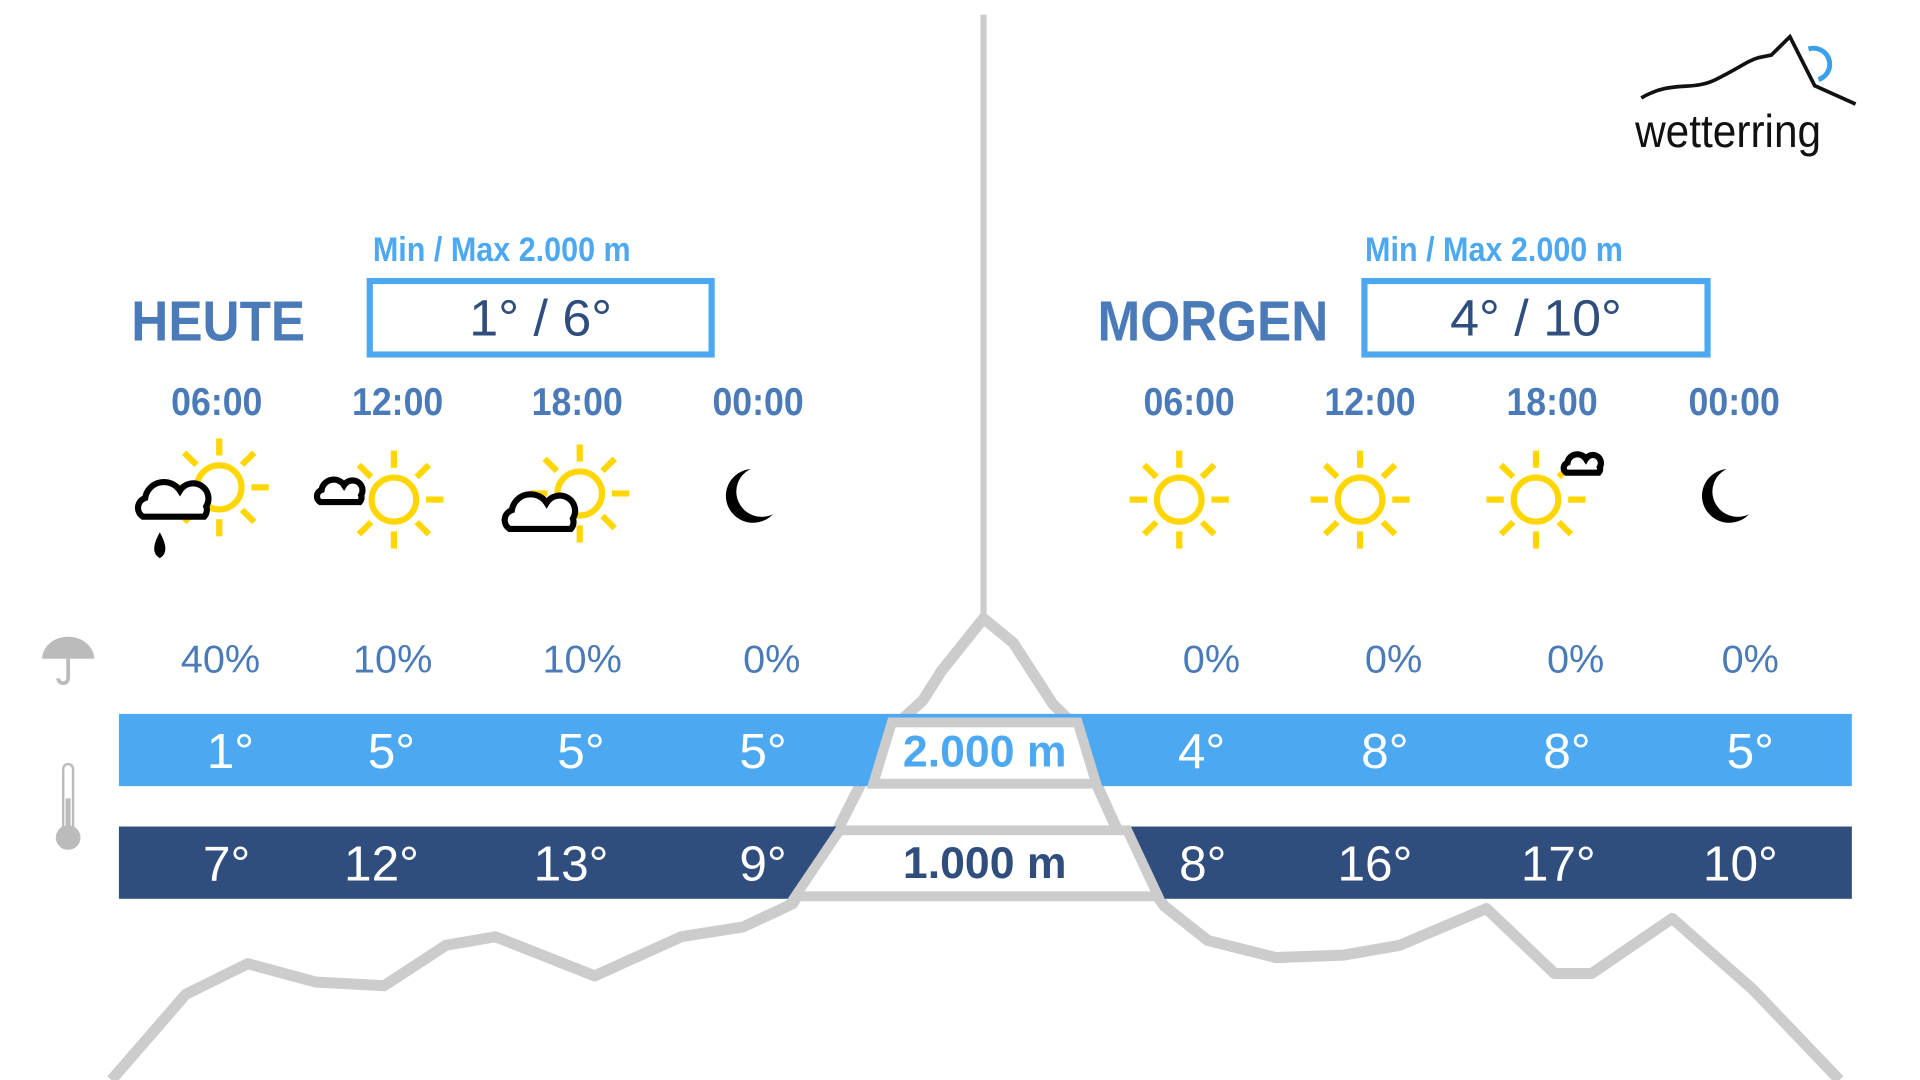 This screenshot has height=1080, width=1920. Describe the element at coordinates (1750, 658) in the screenshot. I see `tomorrow-precip-3: 0%` at that location.